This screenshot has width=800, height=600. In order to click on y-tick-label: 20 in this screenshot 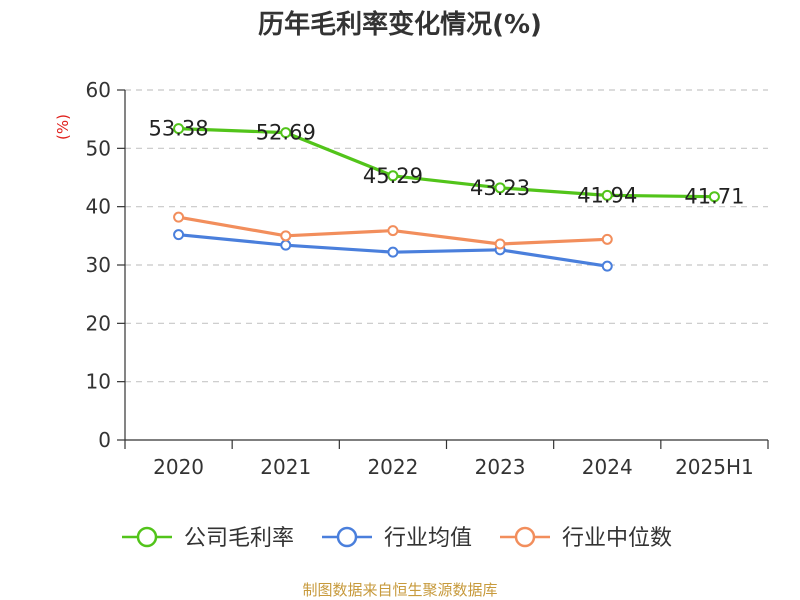, I will do `click(98, 323)`.